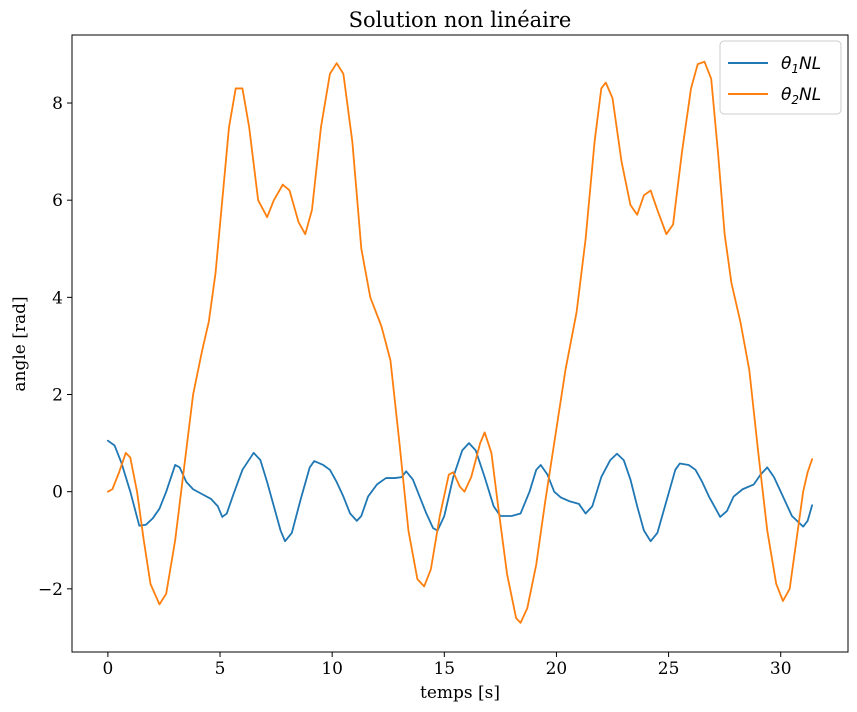  Describe the element at coordinates (107, 669) in the screenshot. I see `x-tick-label: 0` at that location.